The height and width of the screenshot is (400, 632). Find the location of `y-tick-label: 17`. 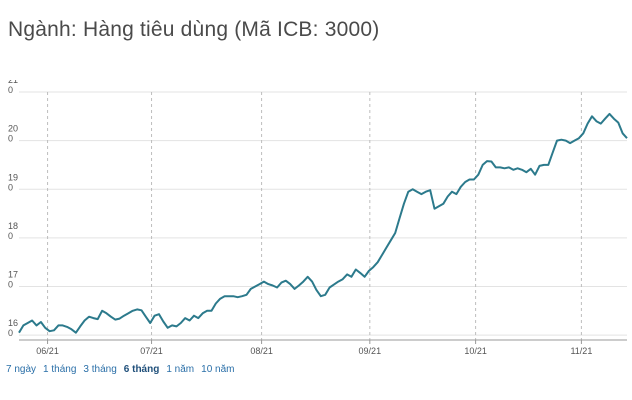

y-tick-label: 17 is located at coordinates (13, 275).